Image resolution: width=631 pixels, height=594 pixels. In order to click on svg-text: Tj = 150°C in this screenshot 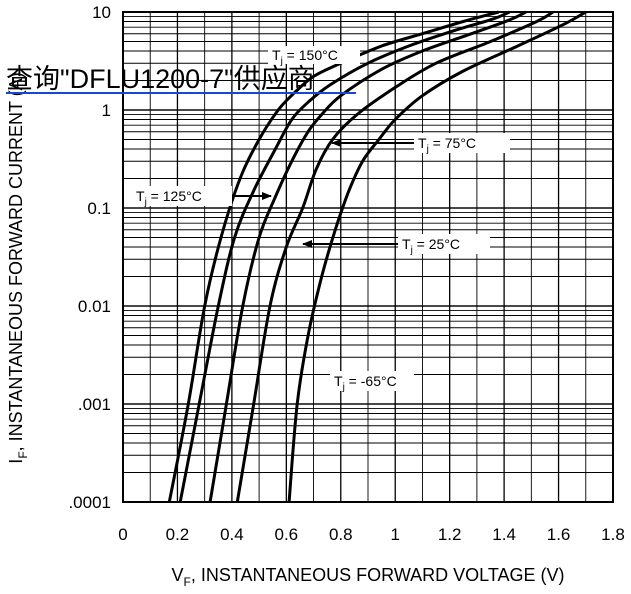, I will do `click(305, 57)`.